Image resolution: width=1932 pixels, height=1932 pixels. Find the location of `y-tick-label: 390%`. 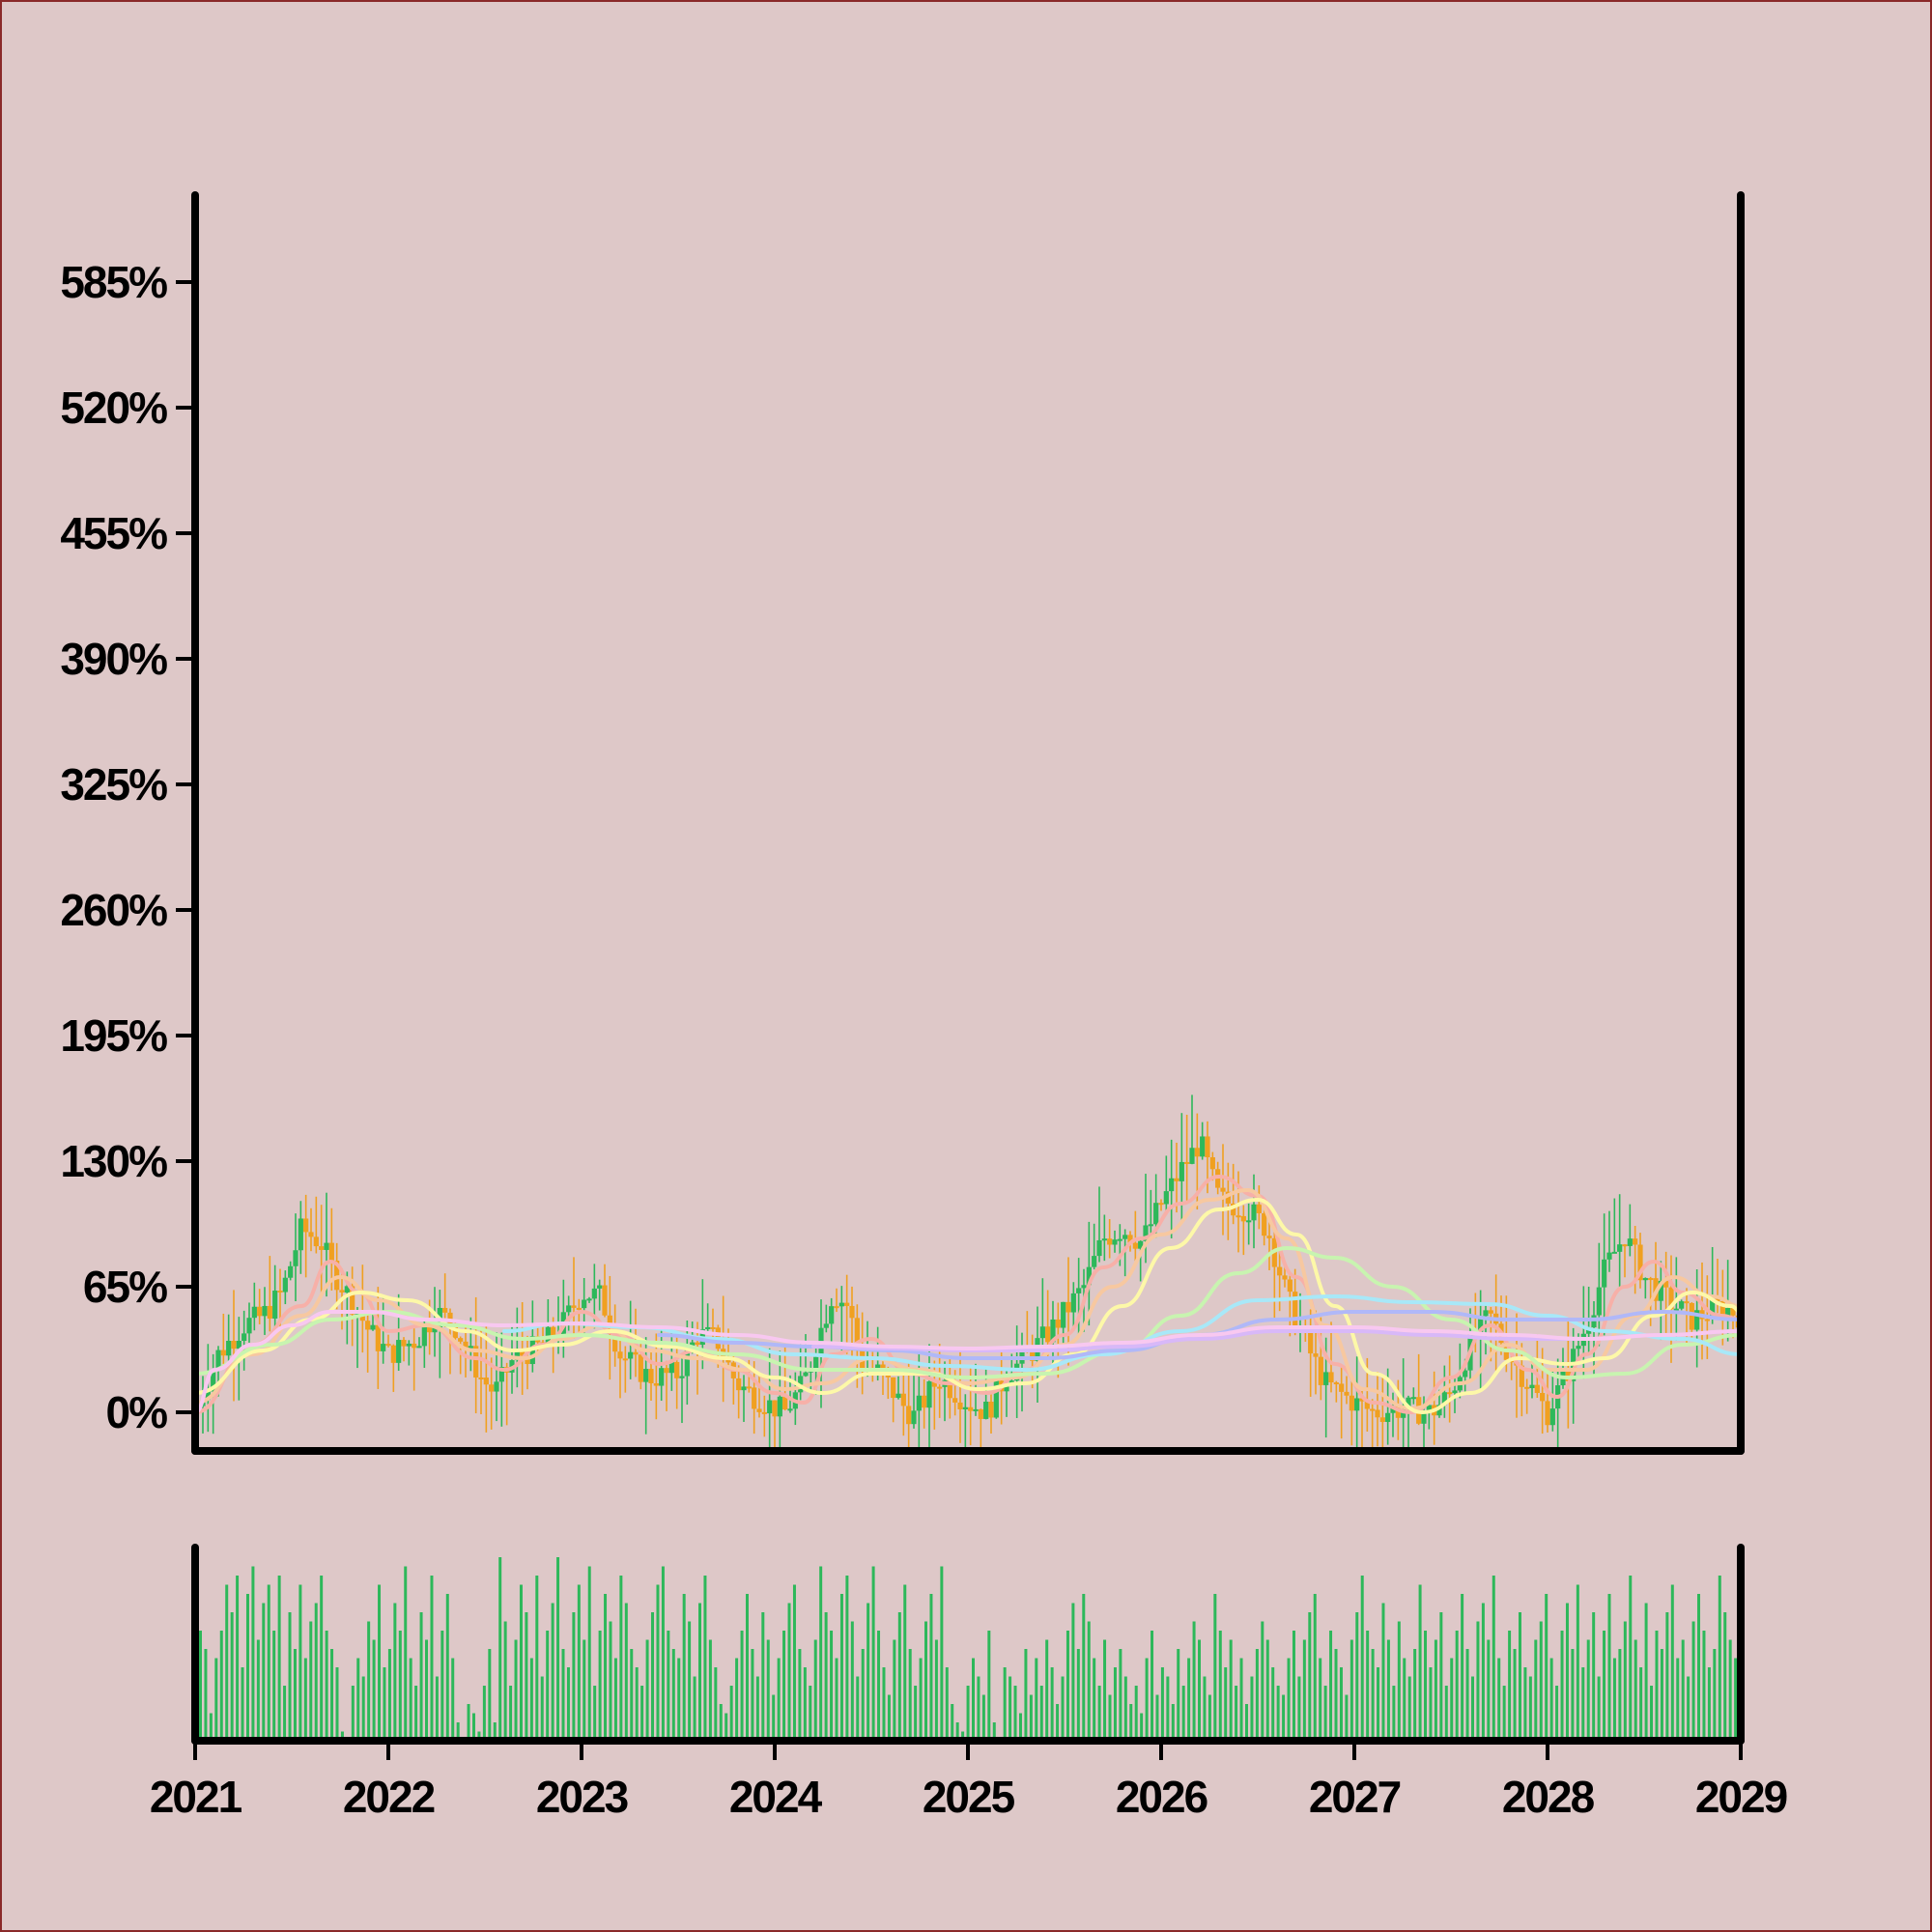

y-tick-label: 390% is located at coordinates (113, 659).